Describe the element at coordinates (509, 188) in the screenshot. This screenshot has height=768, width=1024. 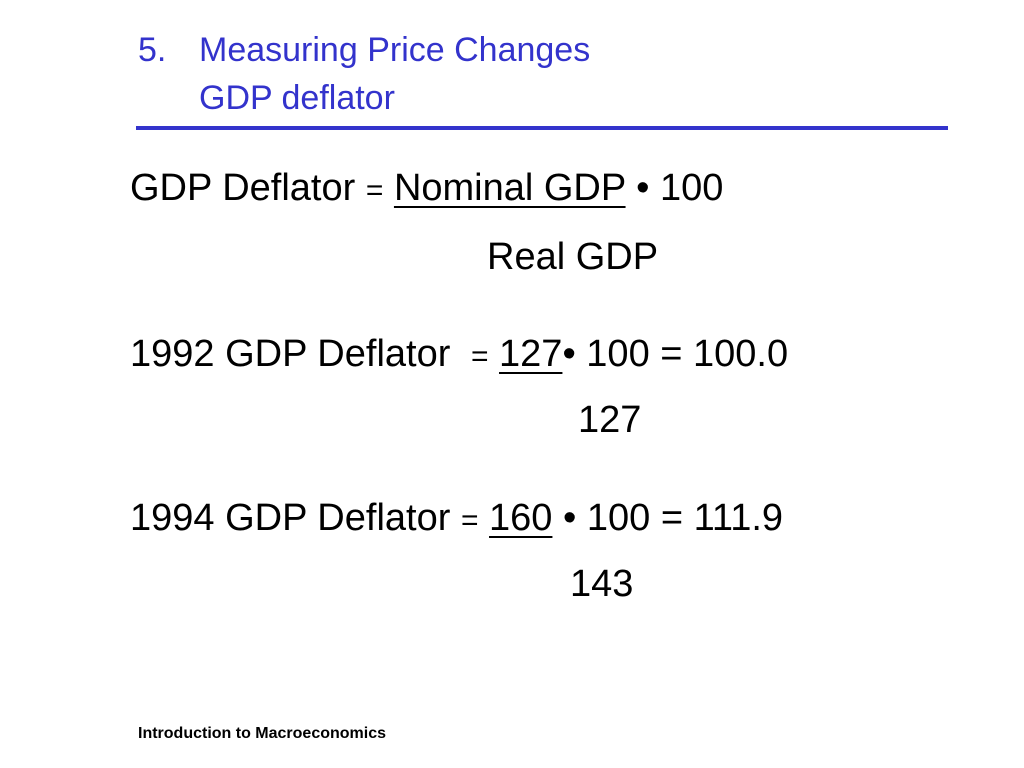
I see `formula-general-numerator: Nominal GDP` at that location.